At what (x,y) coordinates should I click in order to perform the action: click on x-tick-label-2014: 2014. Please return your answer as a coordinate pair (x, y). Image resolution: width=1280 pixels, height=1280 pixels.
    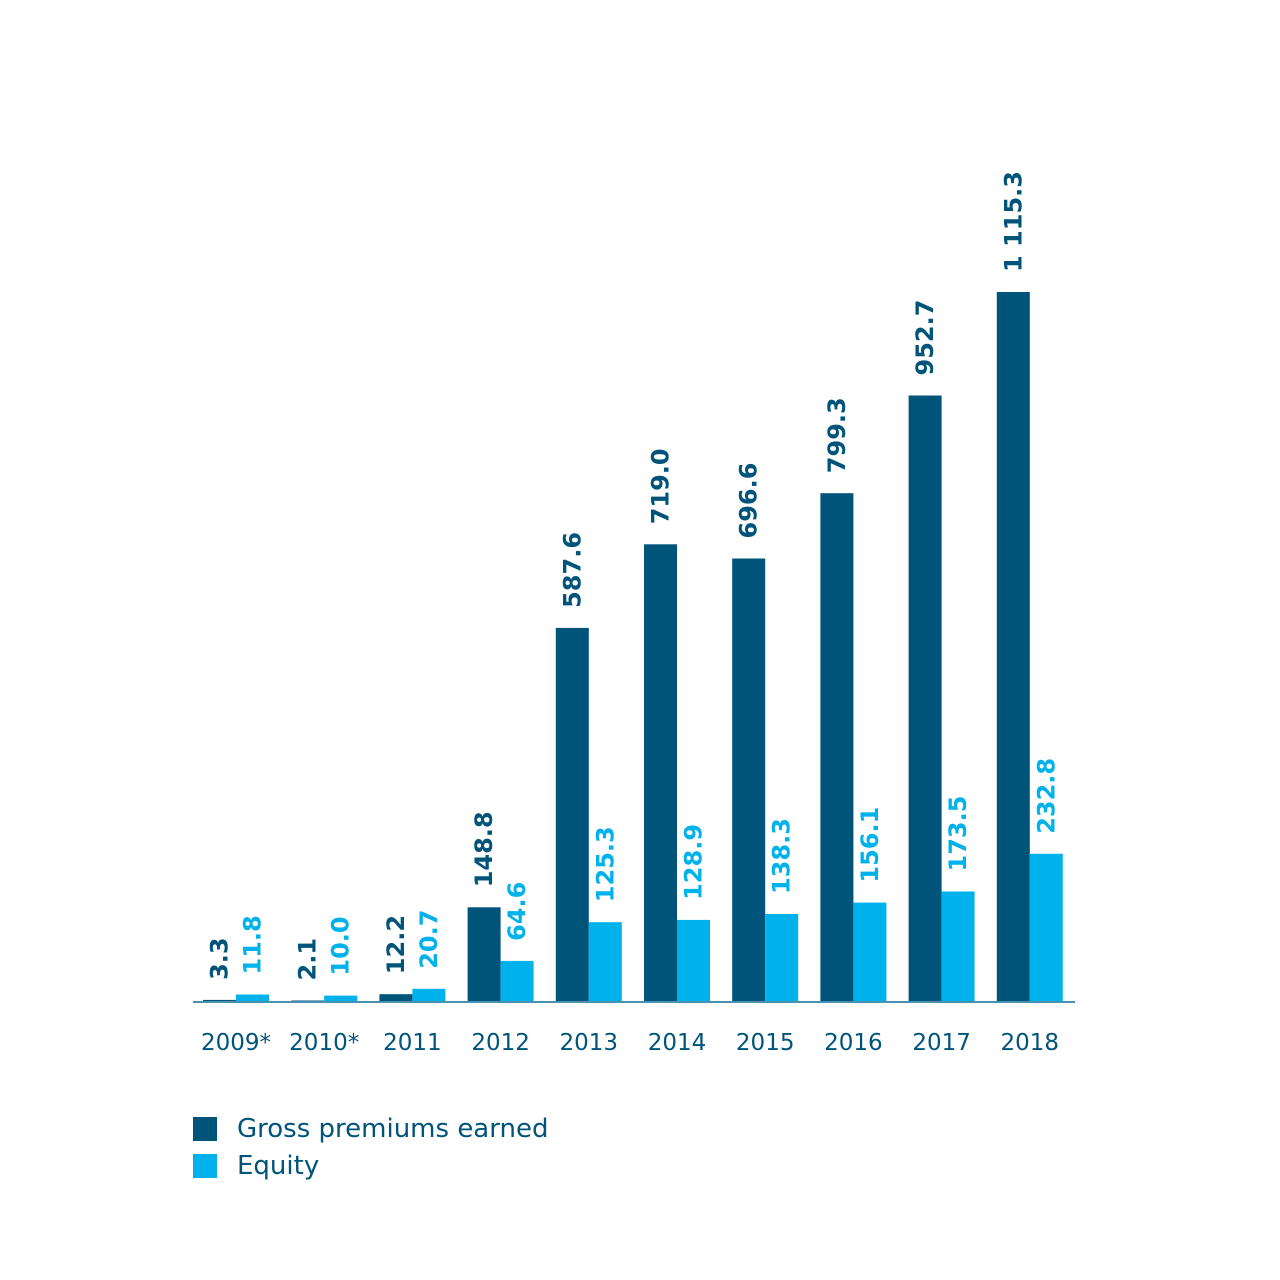
    Looking at the image, I should click on (677, 1043).